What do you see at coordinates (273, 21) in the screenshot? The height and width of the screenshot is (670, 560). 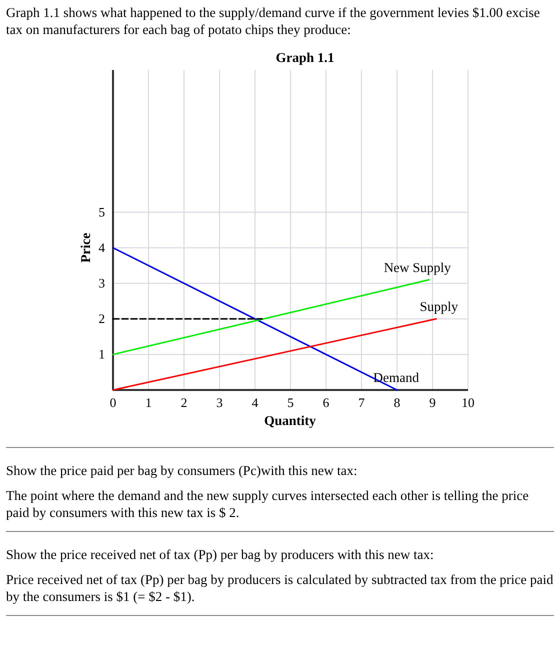 I see `caption: Graph 1.1 shows what happened to the supply/demand curve if the government levies $1.00 excise tax on manufacturers for each bag of potato chips they produce:` at bounding box center [273, 21].